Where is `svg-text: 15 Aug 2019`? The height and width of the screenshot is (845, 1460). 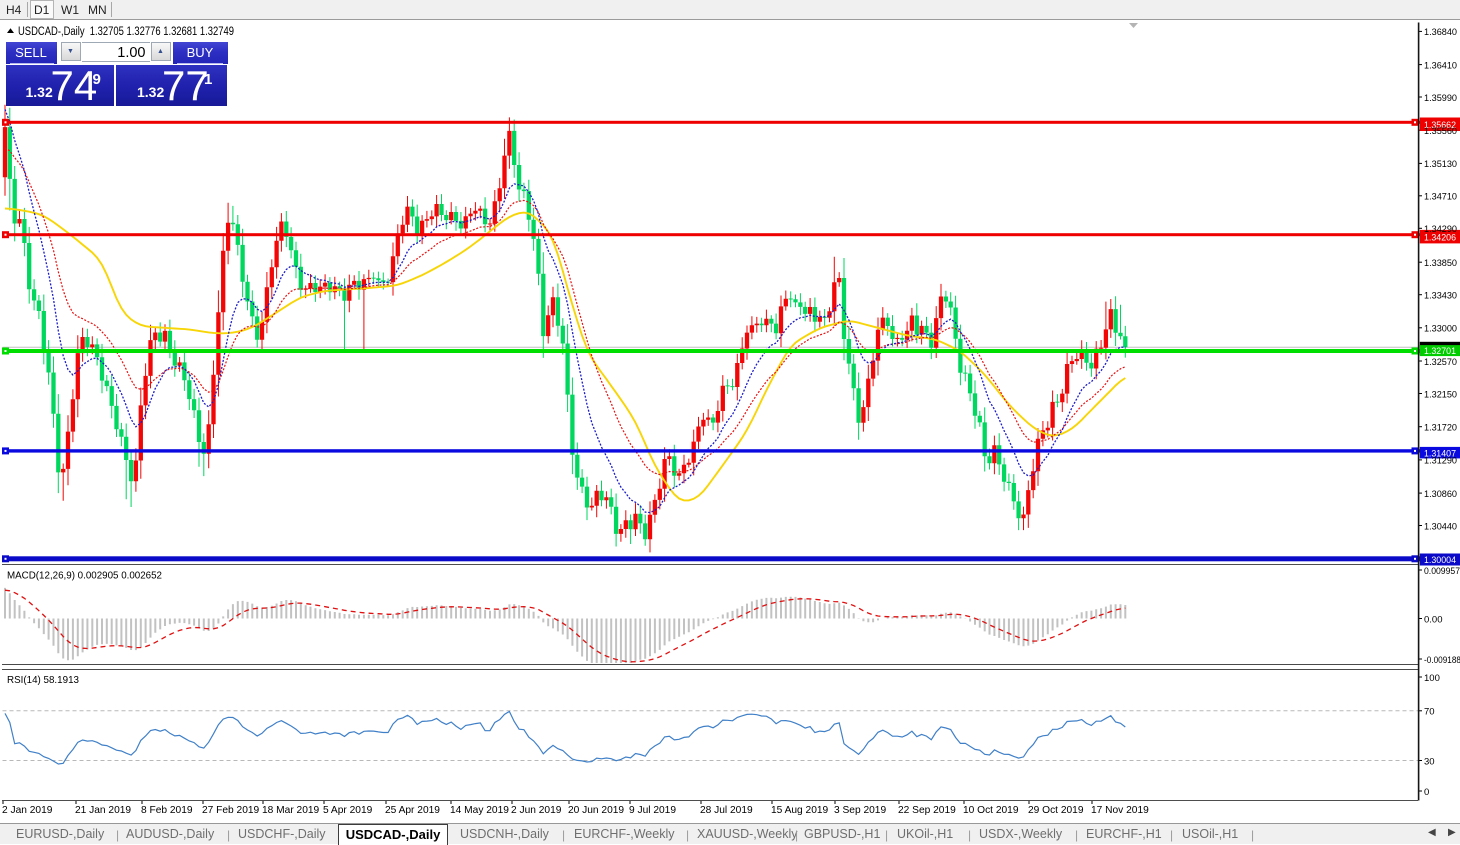
svg-text: 15 Aug 2019 is located at coordinates (800, 810).